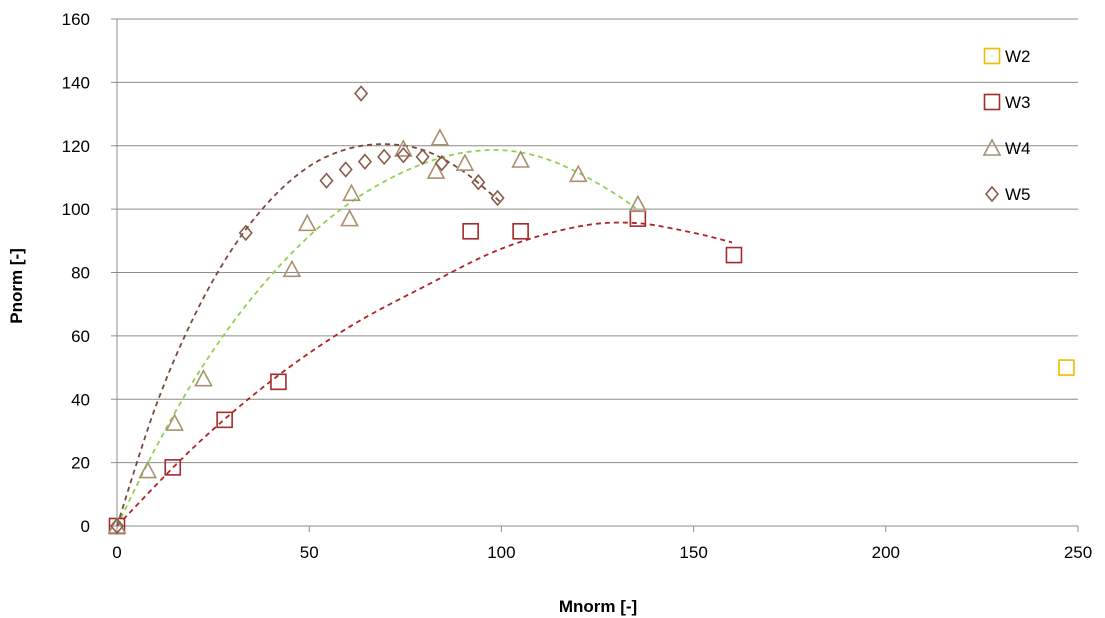 The image size is (1105, 618). What do you see at coordinates (992, 56) in the screenshot?
I see `legend-marker-w2` at bounding box center [992, 56].